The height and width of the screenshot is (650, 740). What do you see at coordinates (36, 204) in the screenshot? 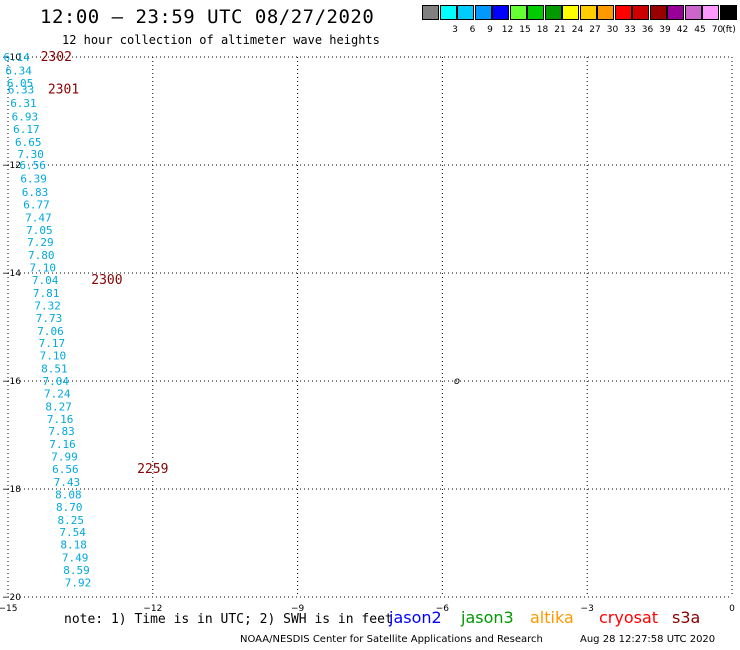
I see `swh-label: 6.77` at bounding box center [36, 204].